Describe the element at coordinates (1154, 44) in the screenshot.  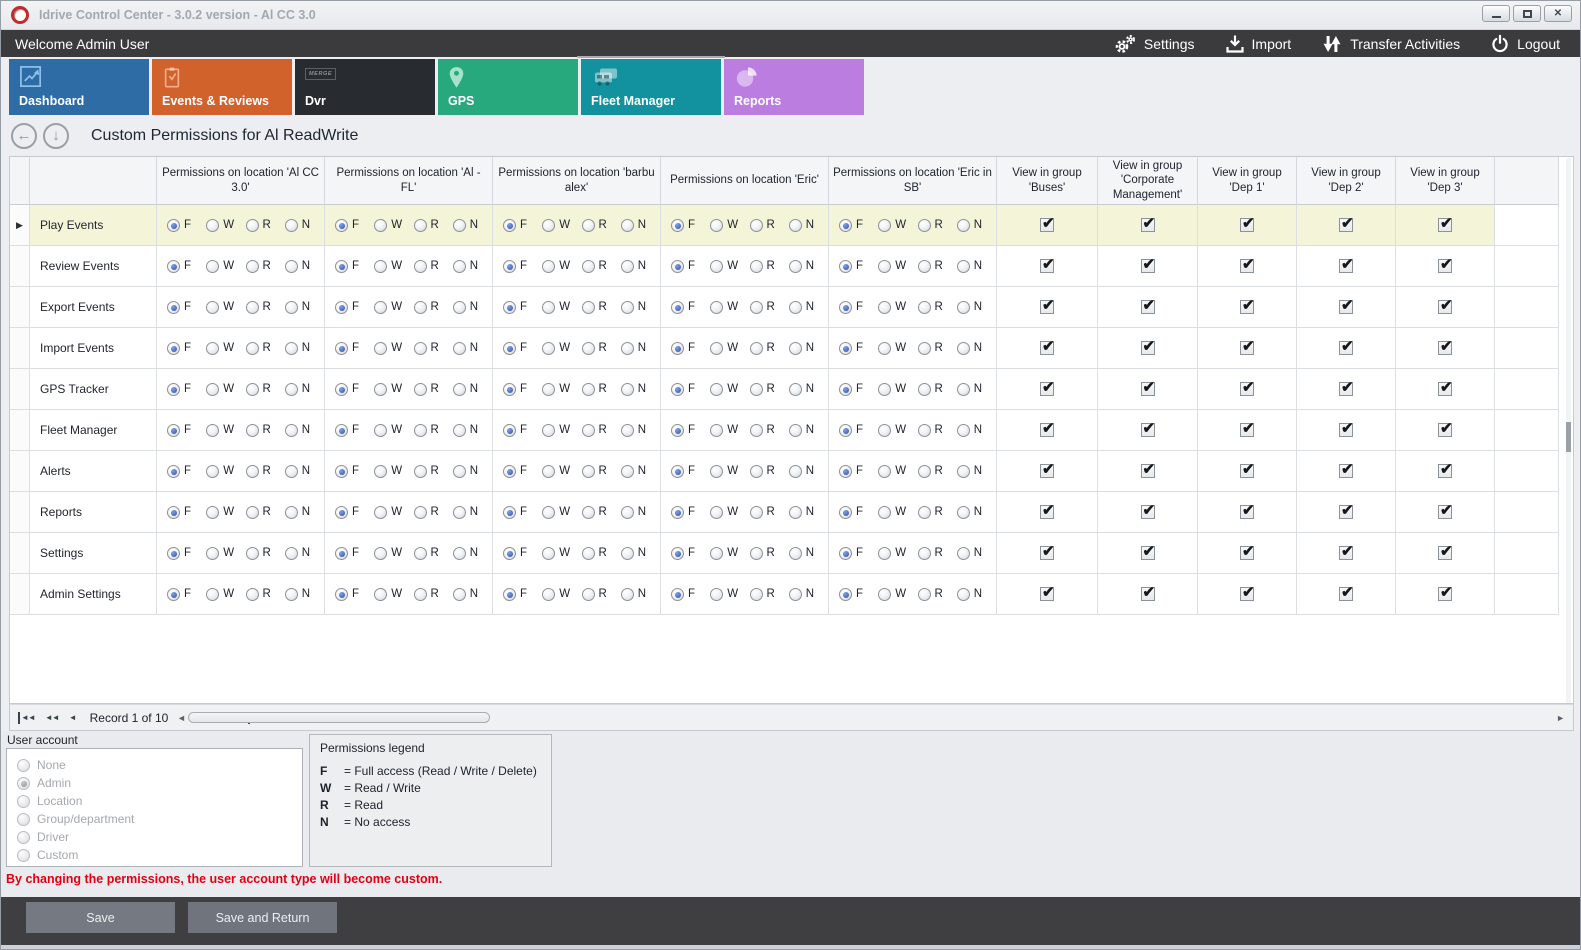
I see `topbar-action-settings: Settings` at that location.